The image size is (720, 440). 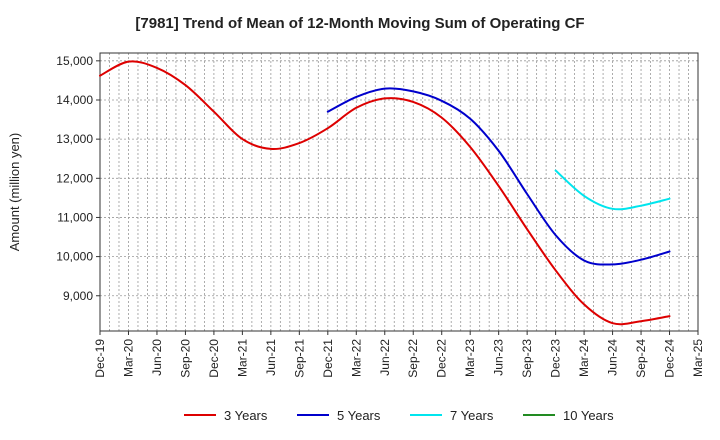 I want to click on x-tick-label: Jun-20, so click(x=157, y=357).